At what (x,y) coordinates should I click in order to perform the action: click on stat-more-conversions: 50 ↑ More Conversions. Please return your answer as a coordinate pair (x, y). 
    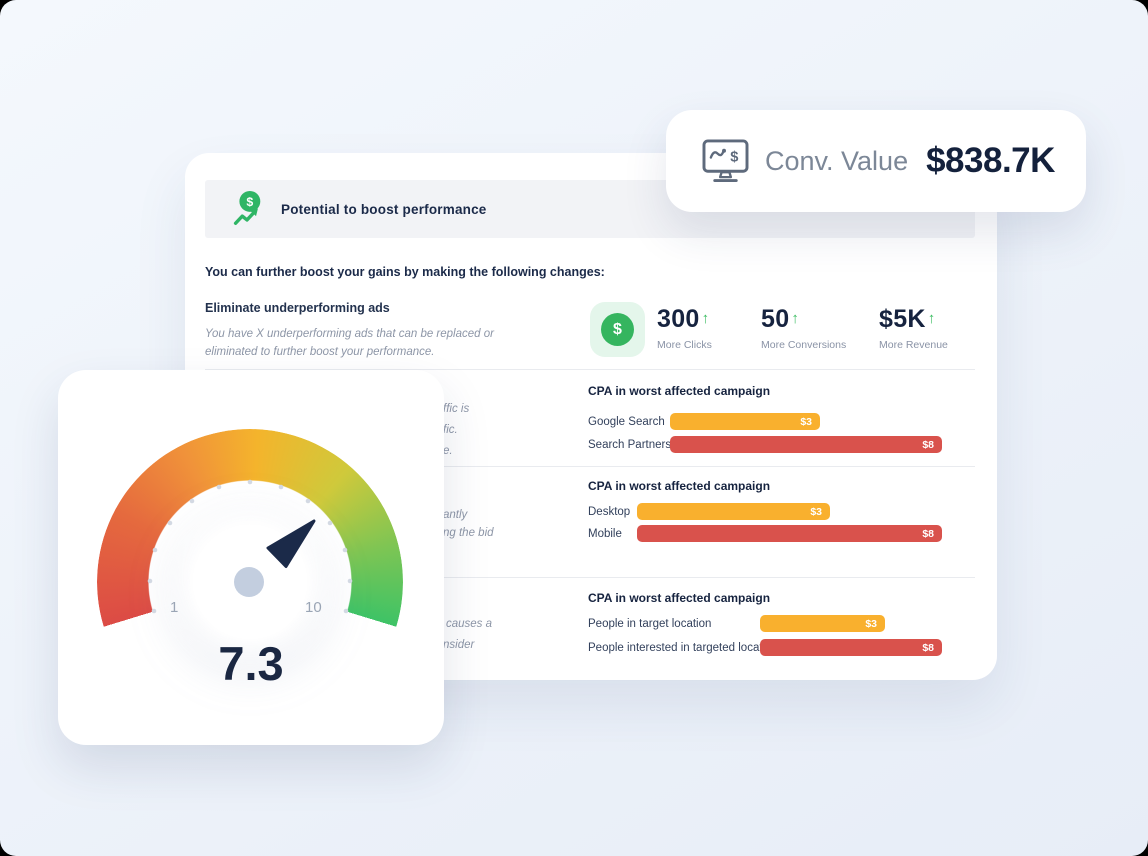
    Looking at the image, I should click on (803, 328).